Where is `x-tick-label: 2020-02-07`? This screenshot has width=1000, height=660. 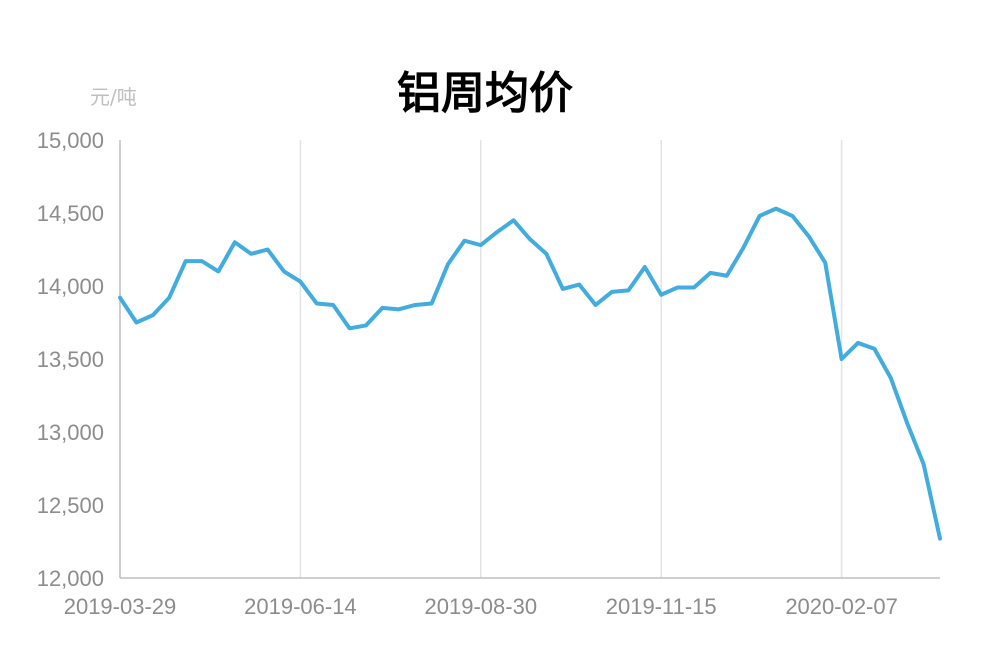
x-tick-label: 2020-02-07 is located at coordinates (841, 606).